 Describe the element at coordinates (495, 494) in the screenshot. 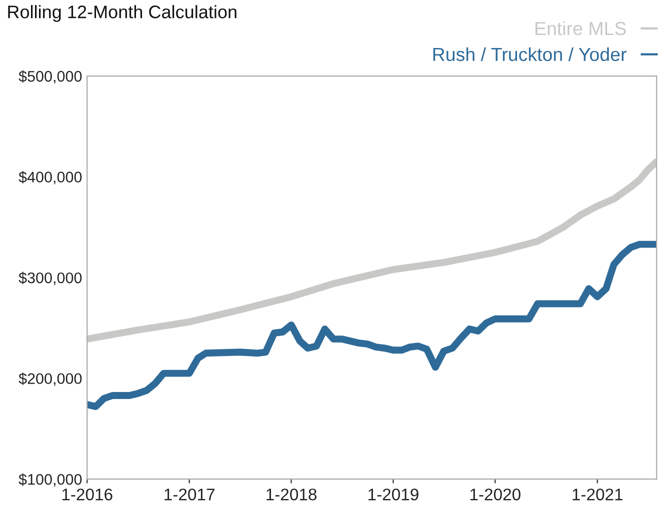

I see `x-tick-label: 1-2020` at that location.